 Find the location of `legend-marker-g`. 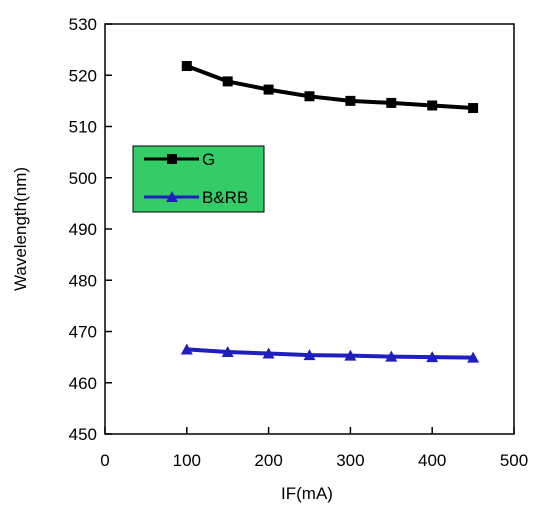

legend-marker-g is located at coordinates (172, 159).